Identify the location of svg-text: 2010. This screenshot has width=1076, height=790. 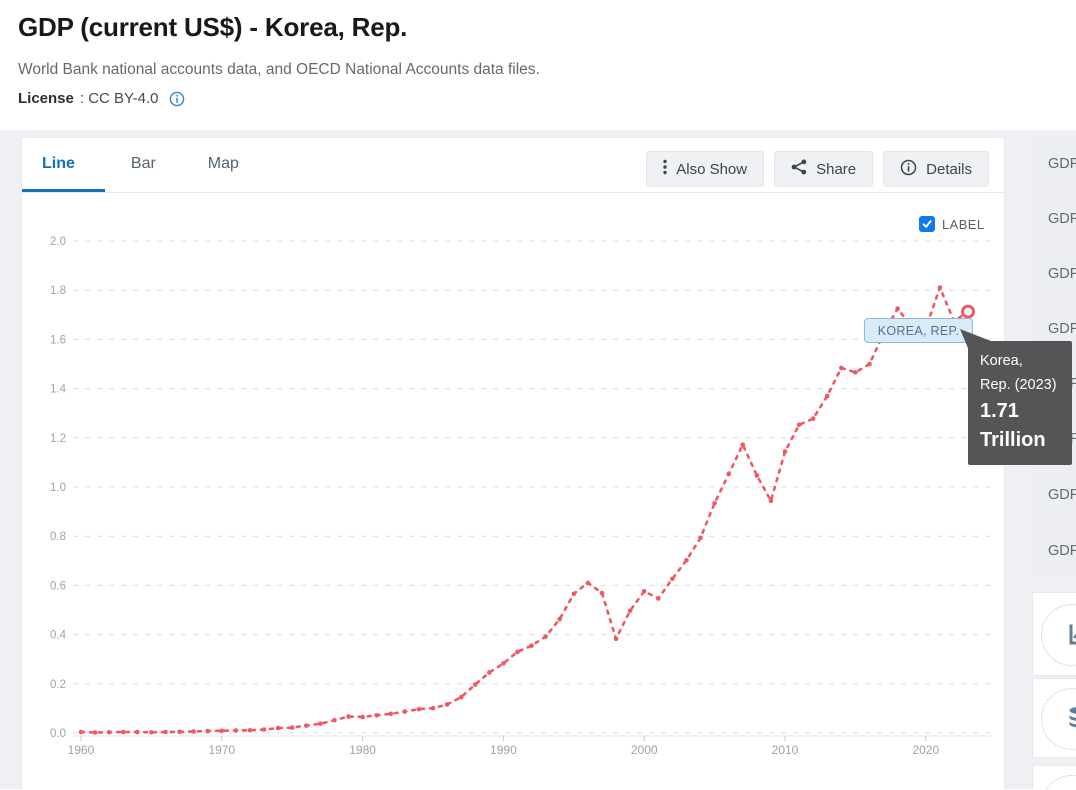
(785, 750).